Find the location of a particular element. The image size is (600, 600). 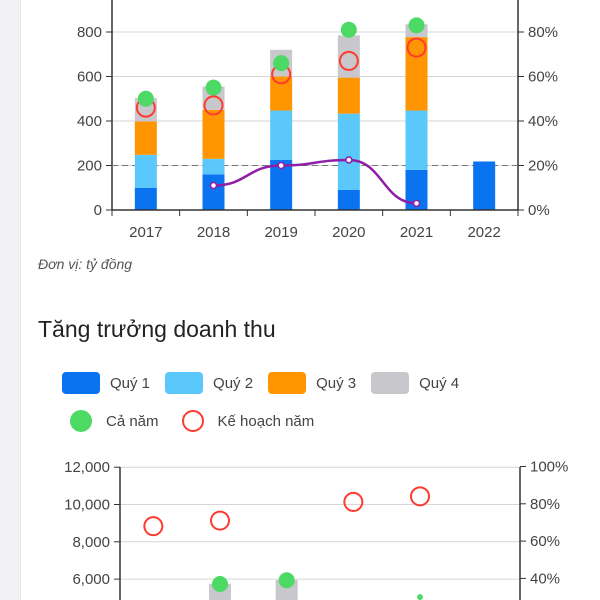

x-tick-label: 2020 is located at coordinates (348, 232).